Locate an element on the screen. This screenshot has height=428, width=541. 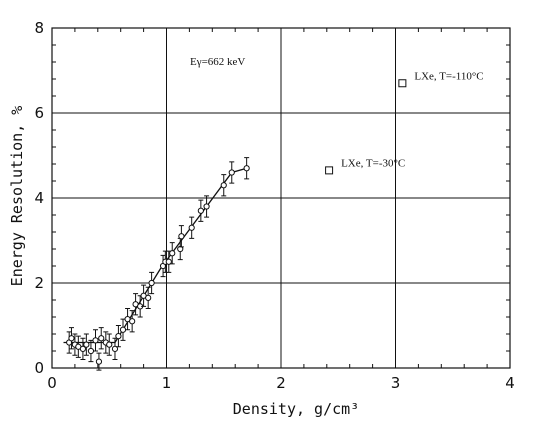
y-tick-label: 4 is located at coordinates (39, 198).